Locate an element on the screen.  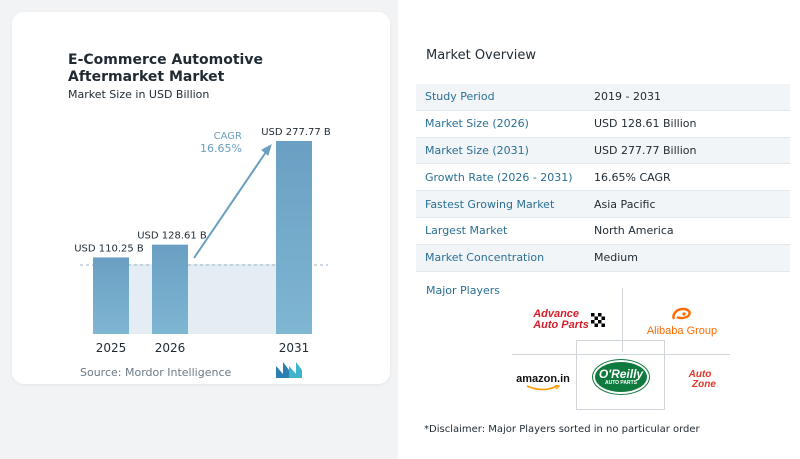
cagr-arrow-head is located at coordinates (266, 149).